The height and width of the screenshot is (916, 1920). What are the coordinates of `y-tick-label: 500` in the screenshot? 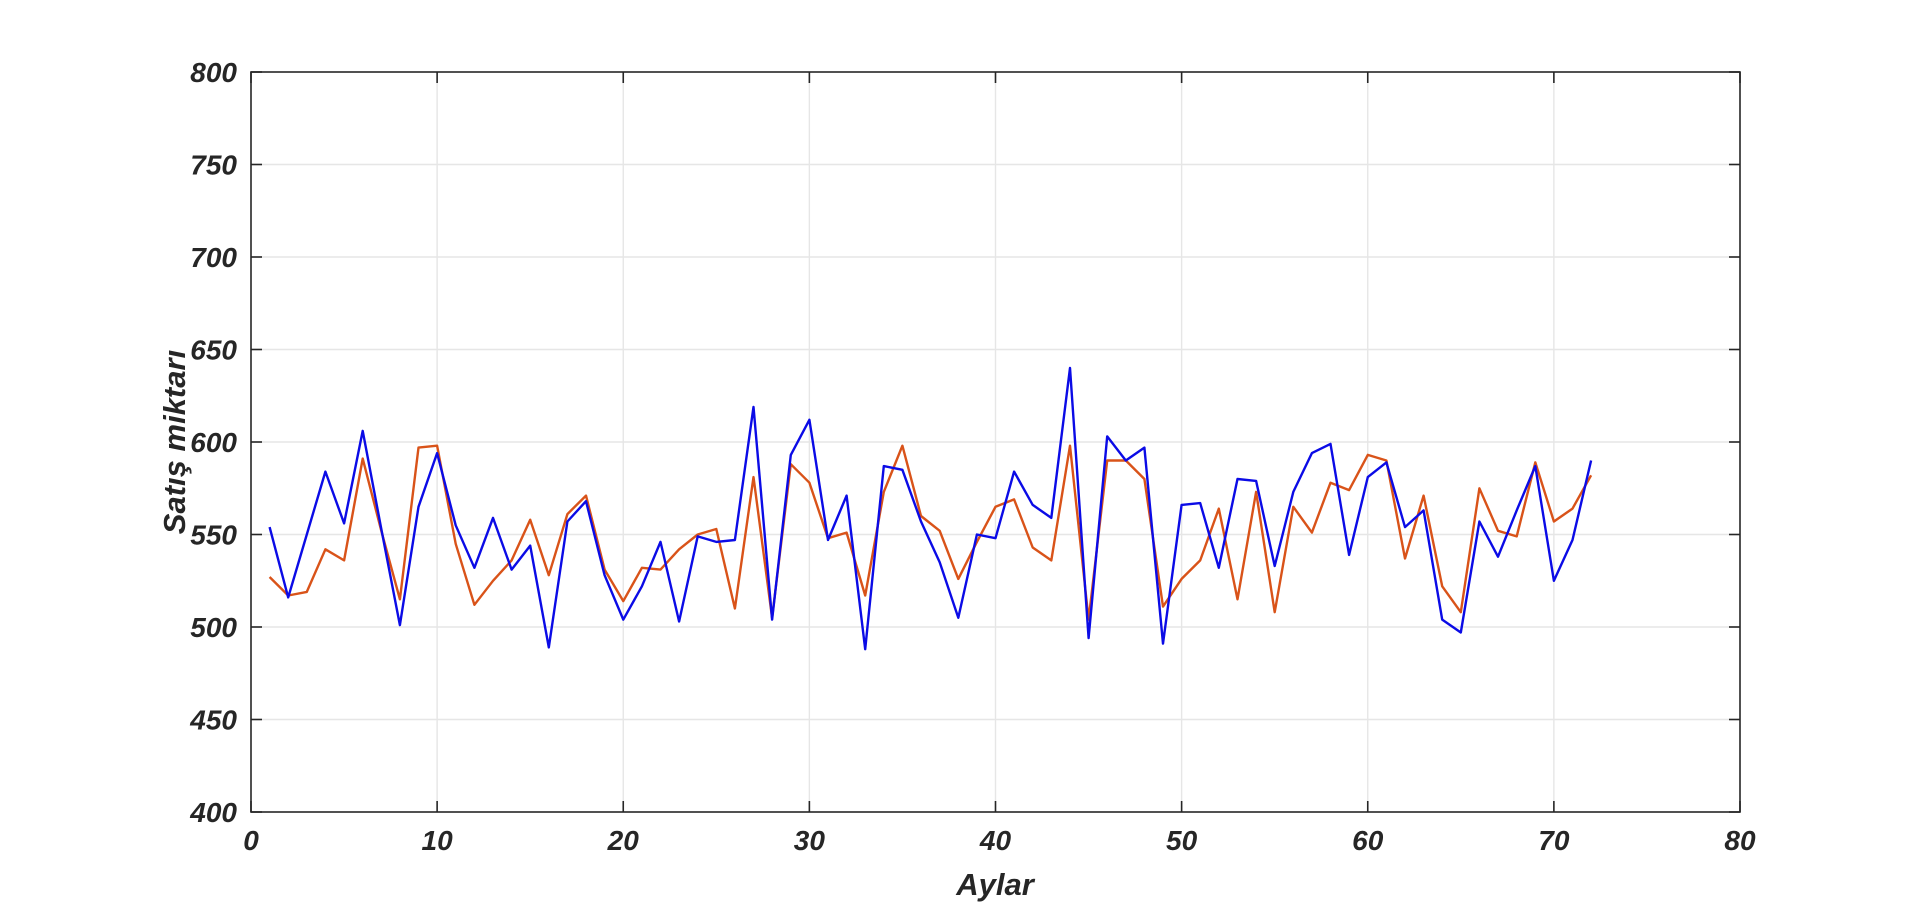 It's located at (213, 627).